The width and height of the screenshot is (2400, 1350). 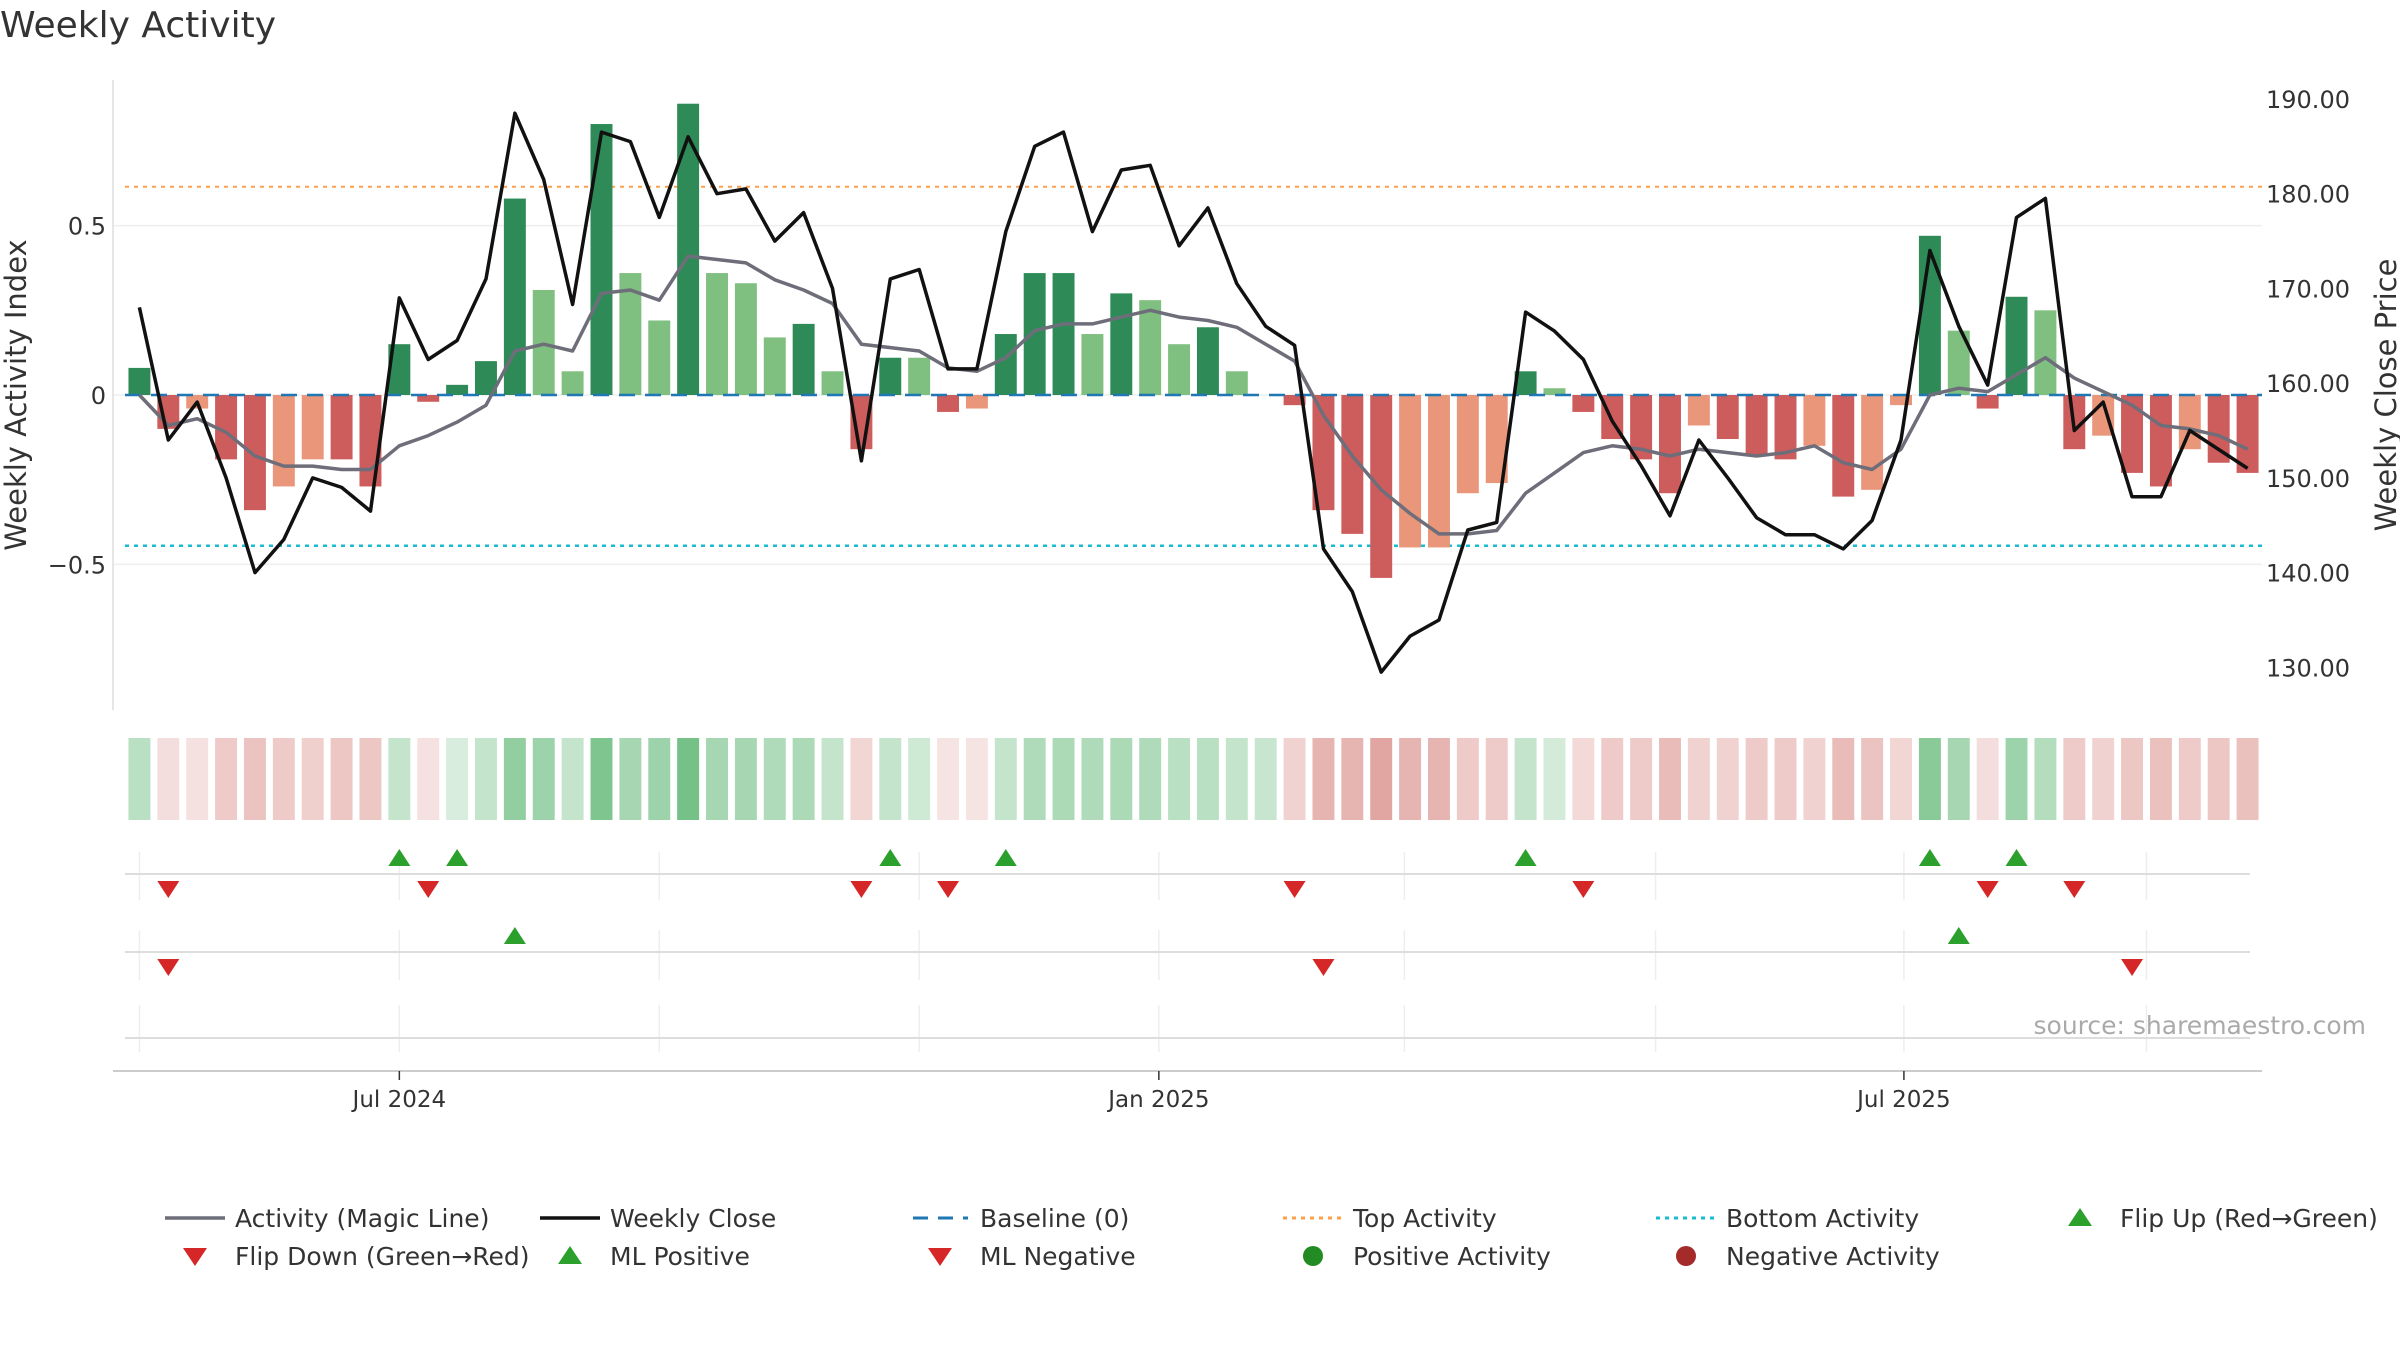 I want to click on legend-item: Negative Activity, so click(x=1808, y=1256).